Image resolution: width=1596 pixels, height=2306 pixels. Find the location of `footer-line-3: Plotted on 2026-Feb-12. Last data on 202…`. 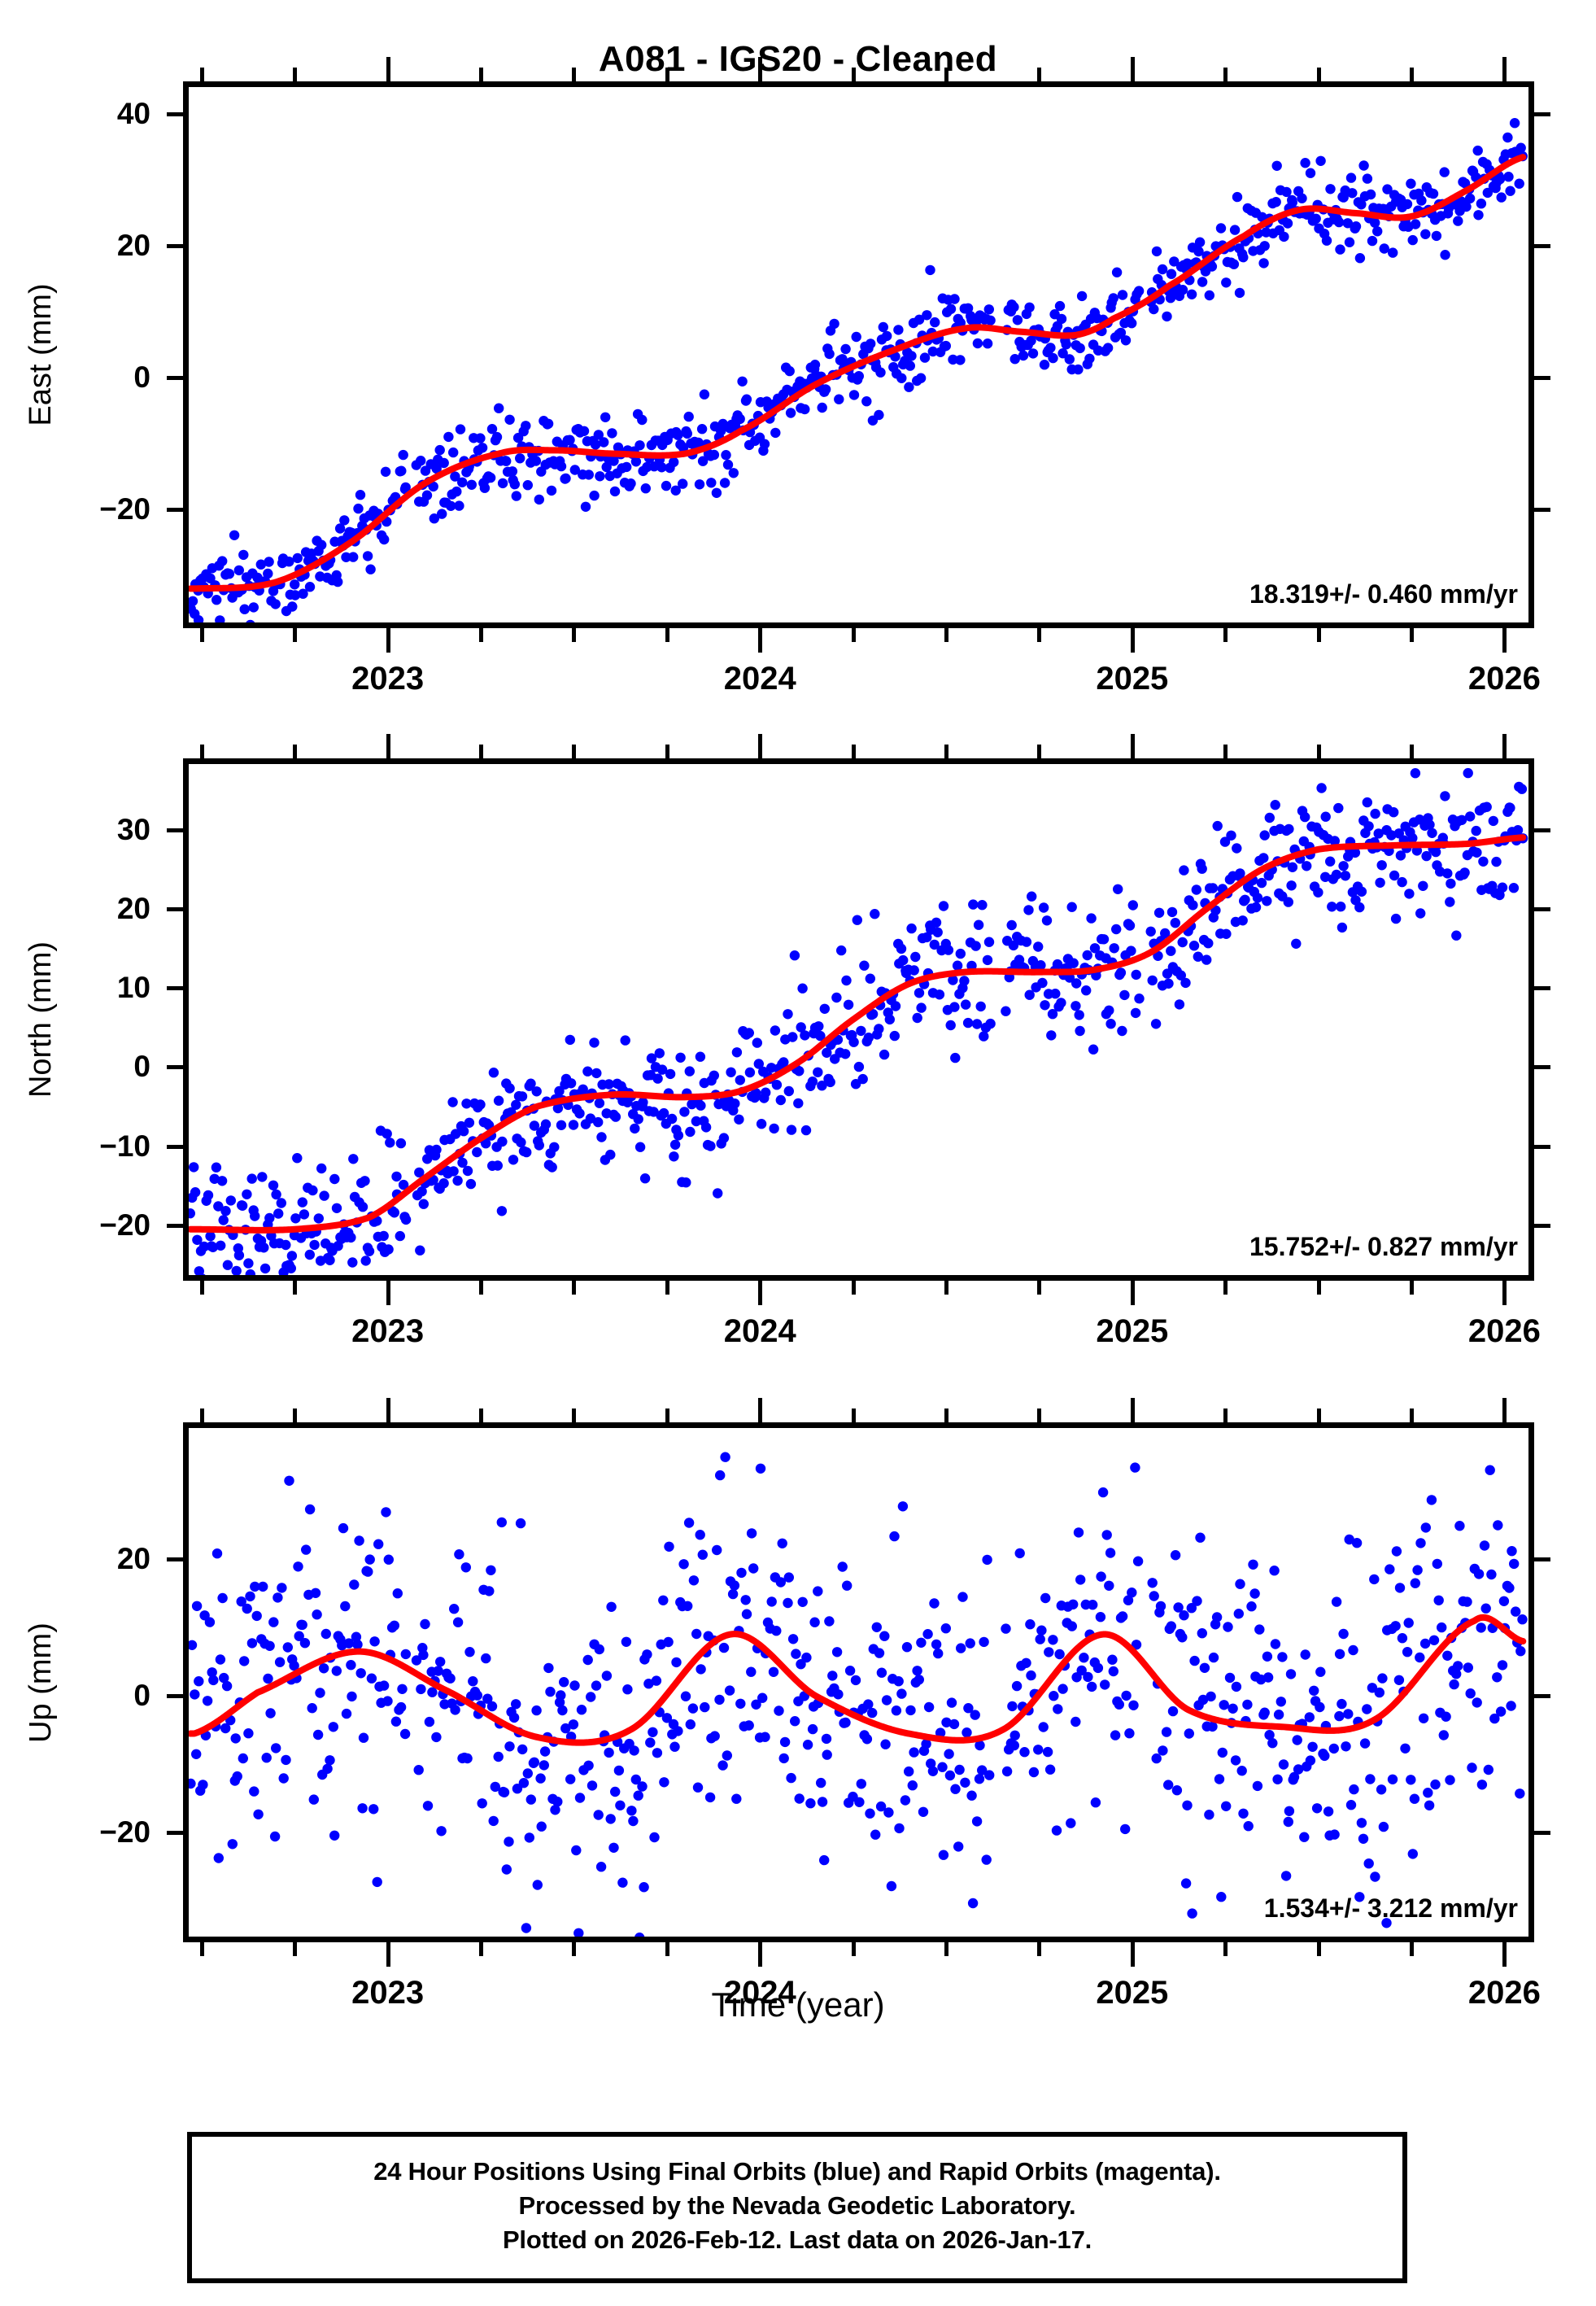

footer-line-3: Plotted on 2026-Feb-12. Last data on 202… is located at coordinates (797, 2240).